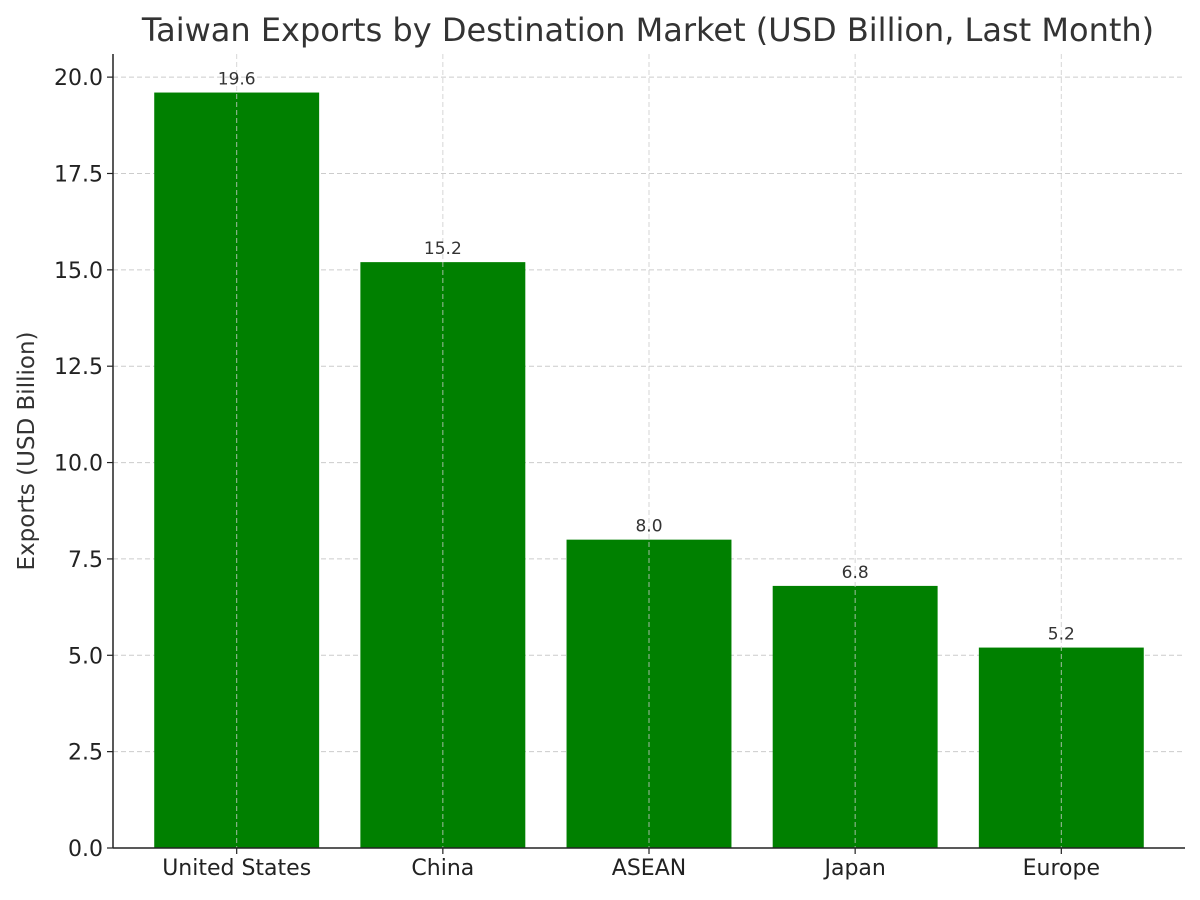 The height and width of the screenshot is (900, 1200). Describe the element at coordinates (237, 80) in the screenshot. I see `data-label: 19.6` at that location.